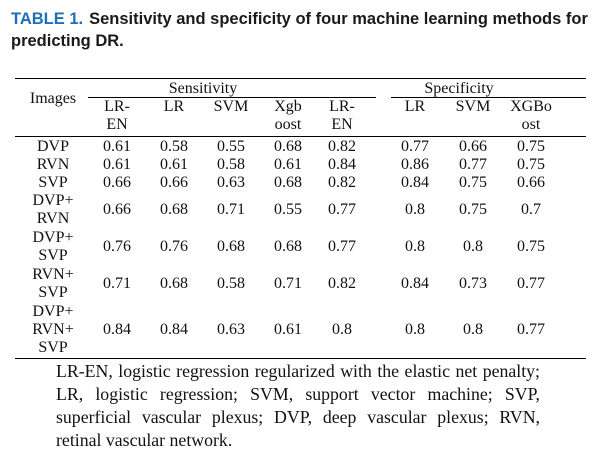 Image resolution: width=599 pixels, height=465 pixels. Describe the element at coordinates (459, 88) in the screenshot. I see `group-header-specificity: Specificity` at that location.